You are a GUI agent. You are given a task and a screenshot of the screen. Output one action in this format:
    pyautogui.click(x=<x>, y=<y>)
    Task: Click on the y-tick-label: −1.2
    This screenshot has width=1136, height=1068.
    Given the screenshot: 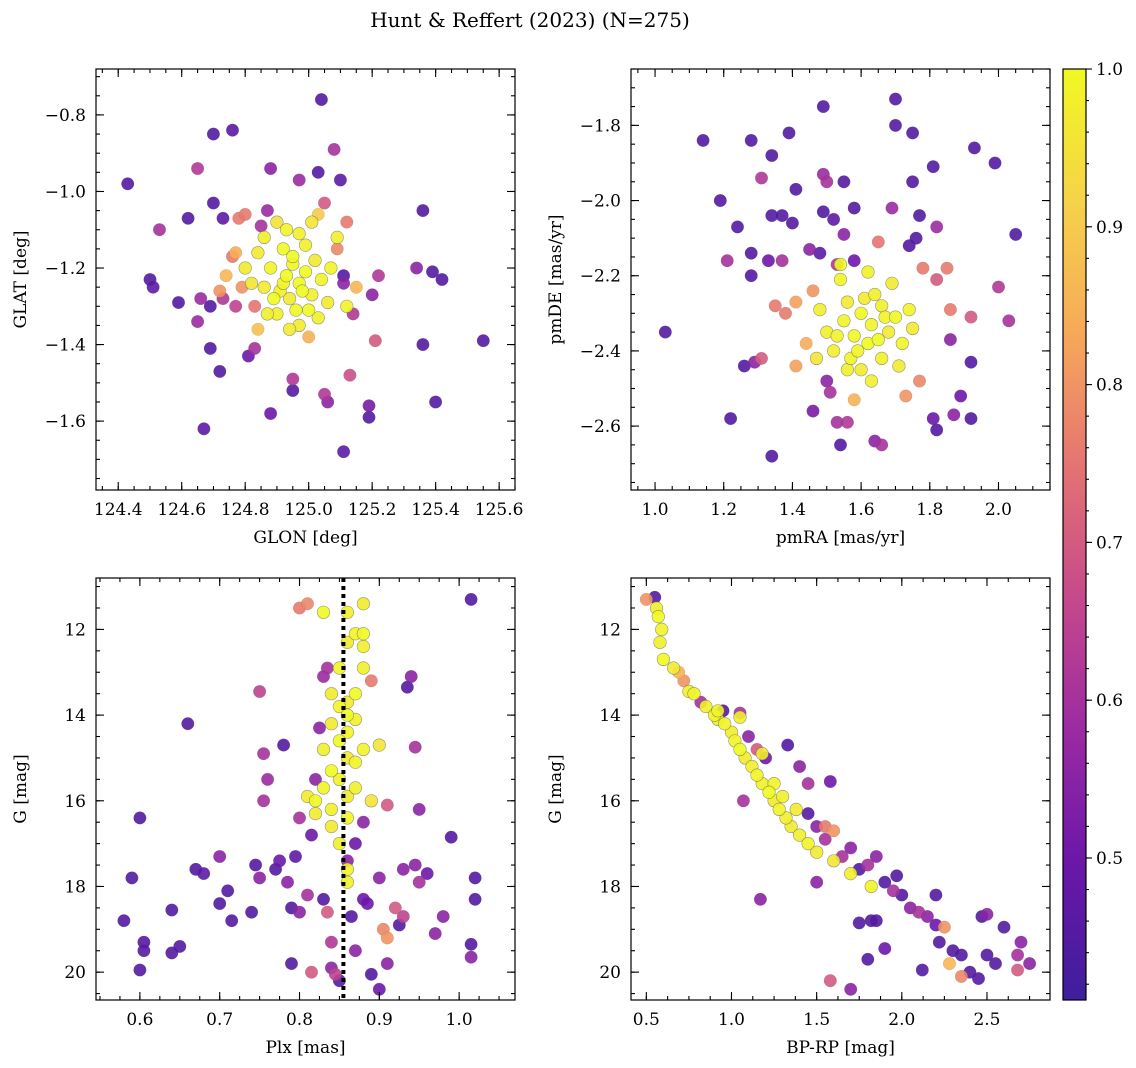 What is the action you would take?
    pyautogui.click(x=65, y=269)
    